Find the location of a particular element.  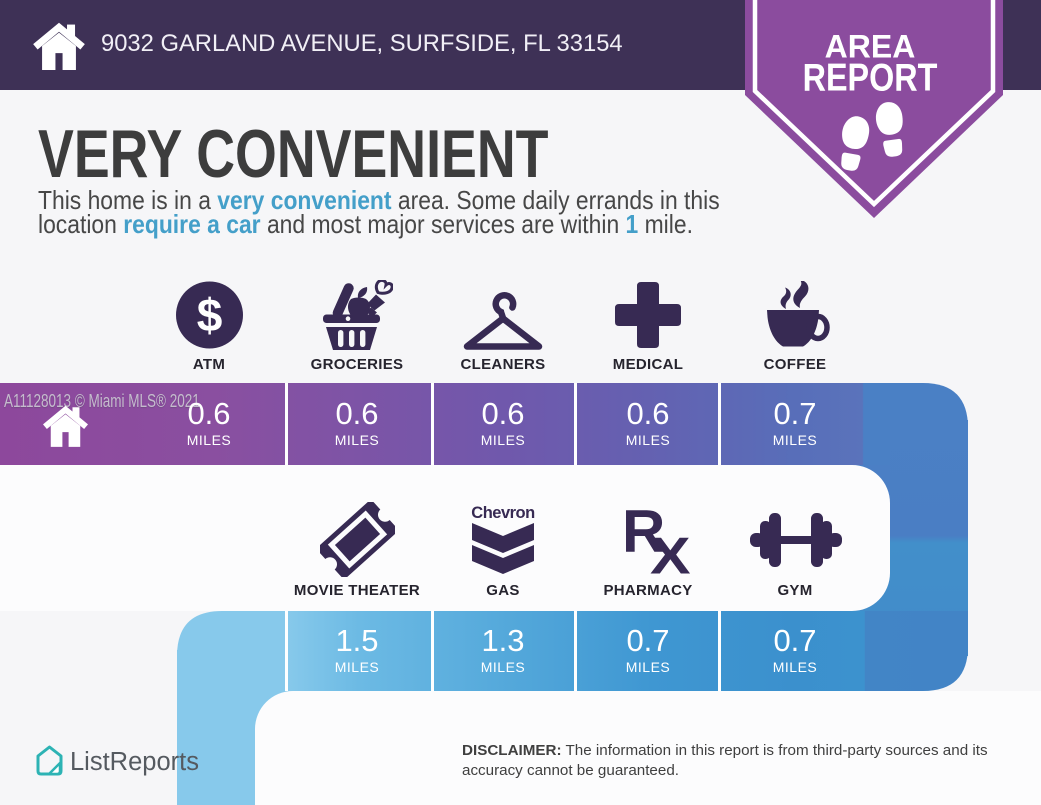

svg-text: R is located at coordinates (644, 536).